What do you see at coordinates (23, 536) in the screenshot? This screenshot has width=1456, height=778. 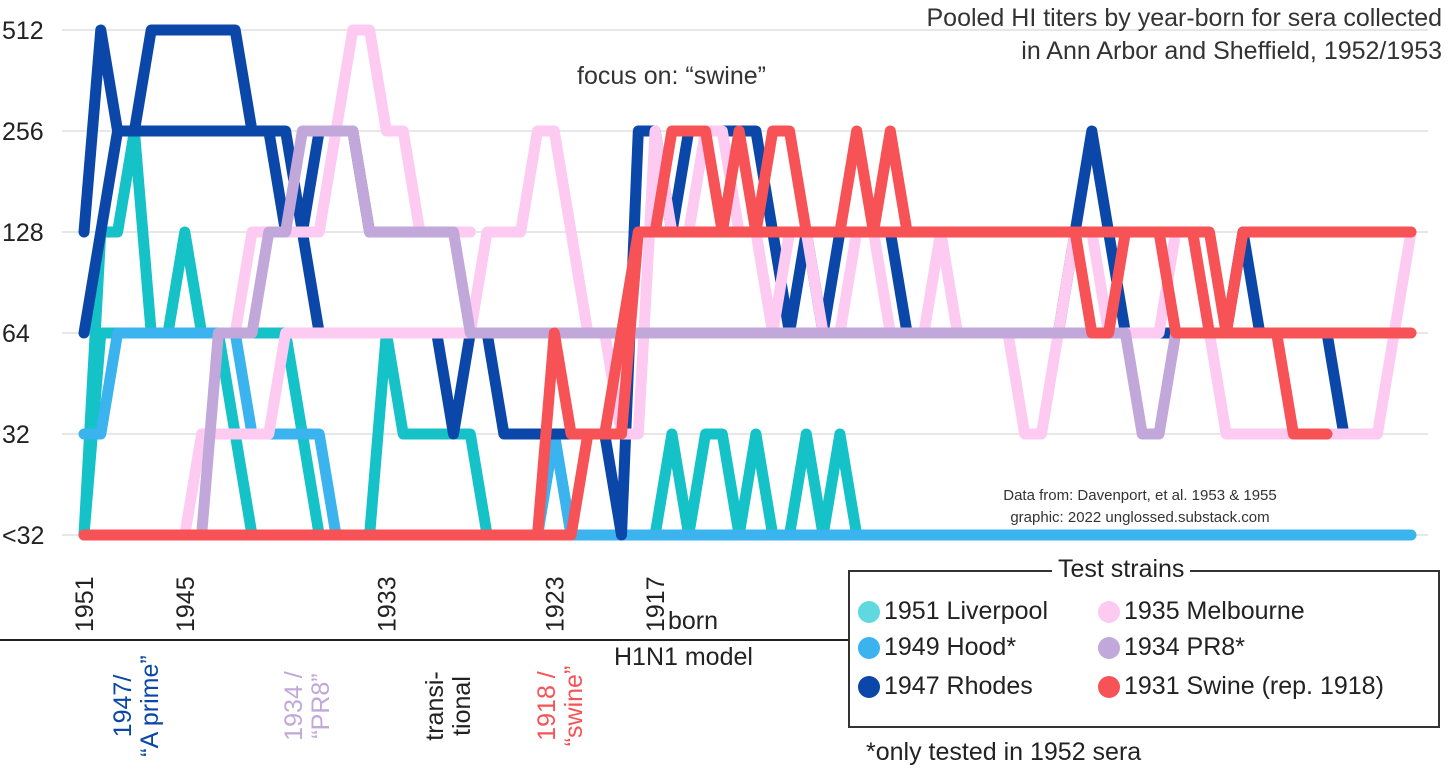 I see `y-tick-label: <32` at bounding box center [23, 536].